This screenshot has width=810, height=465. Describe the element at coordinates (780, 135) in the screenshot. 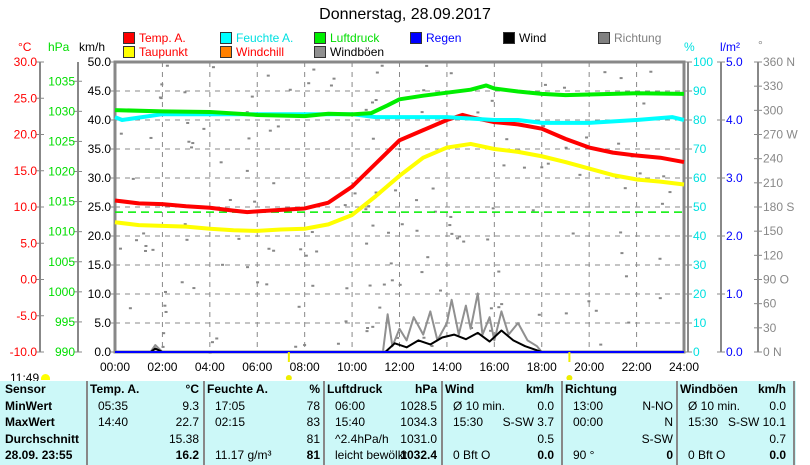

I see `direction-tick-label: 270 W` at that location.